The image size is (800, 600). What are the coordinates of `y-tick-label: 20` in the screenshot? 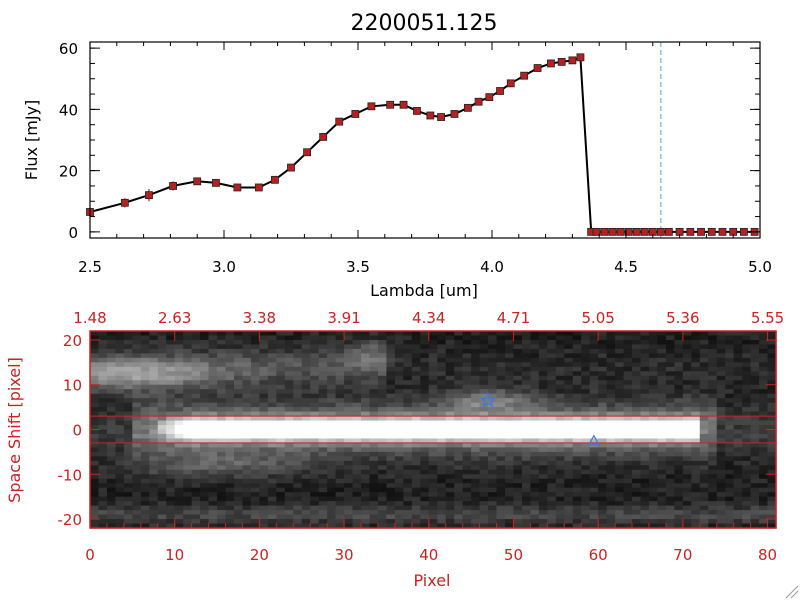 It's located at (72, 341).